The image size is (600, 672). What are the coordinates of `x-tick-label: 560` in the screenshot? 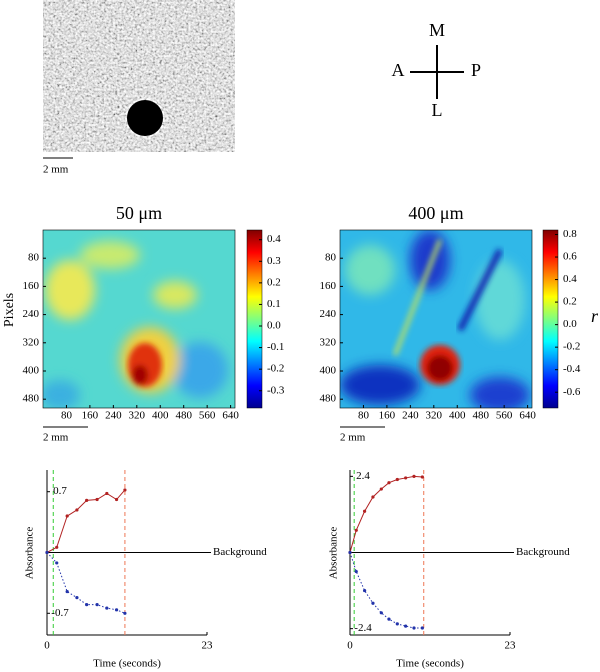 It's located at (207, 416).